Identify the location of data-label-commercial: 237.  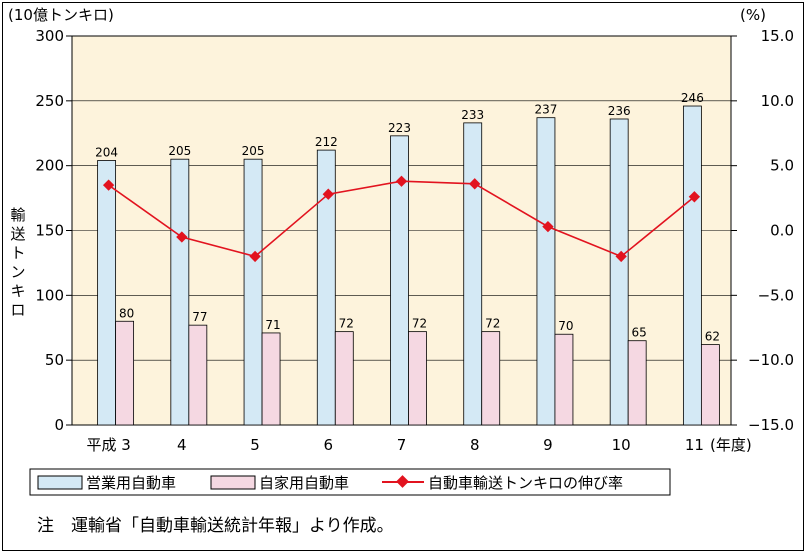
(545, 110).